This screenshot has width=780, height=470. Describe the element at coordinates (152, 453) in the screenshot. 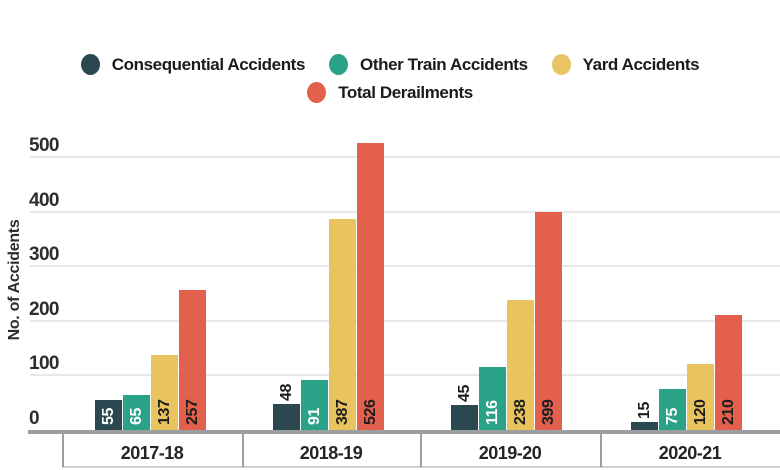

I see `category-label: 2017-18` at that location.